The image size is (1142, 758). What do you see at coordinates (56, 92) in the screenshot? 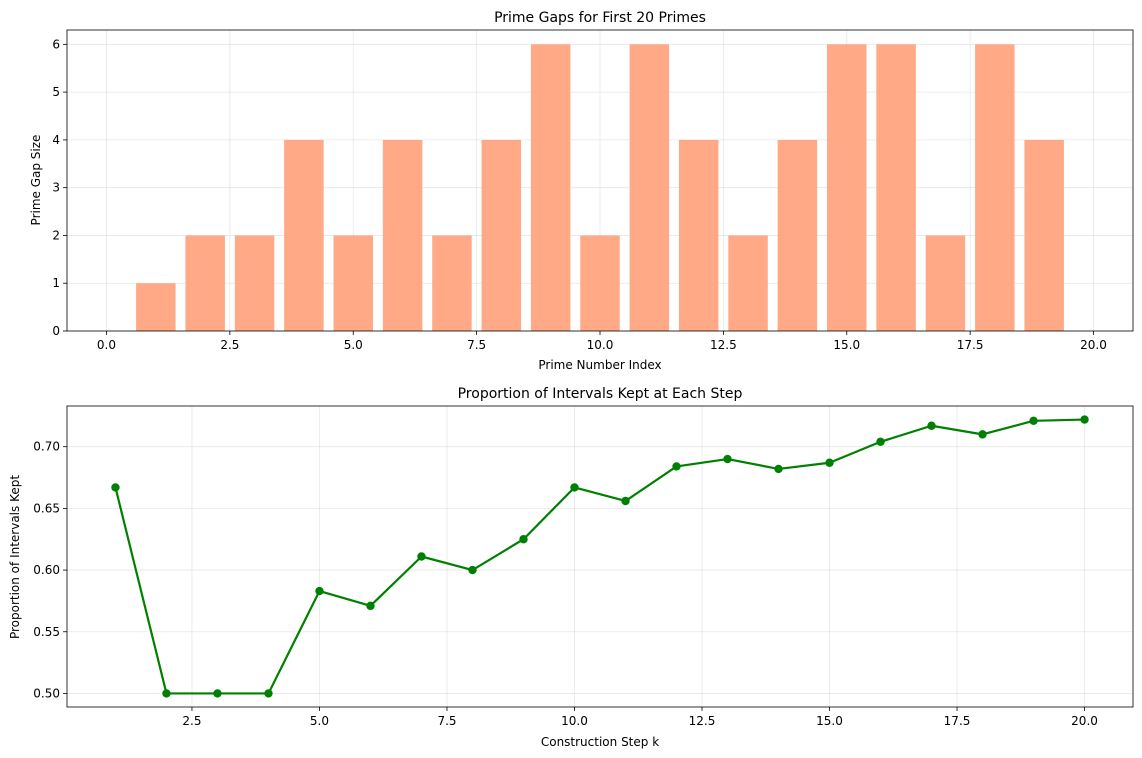
I see `y-tick-label: 5` at bounding box center [56, 92].